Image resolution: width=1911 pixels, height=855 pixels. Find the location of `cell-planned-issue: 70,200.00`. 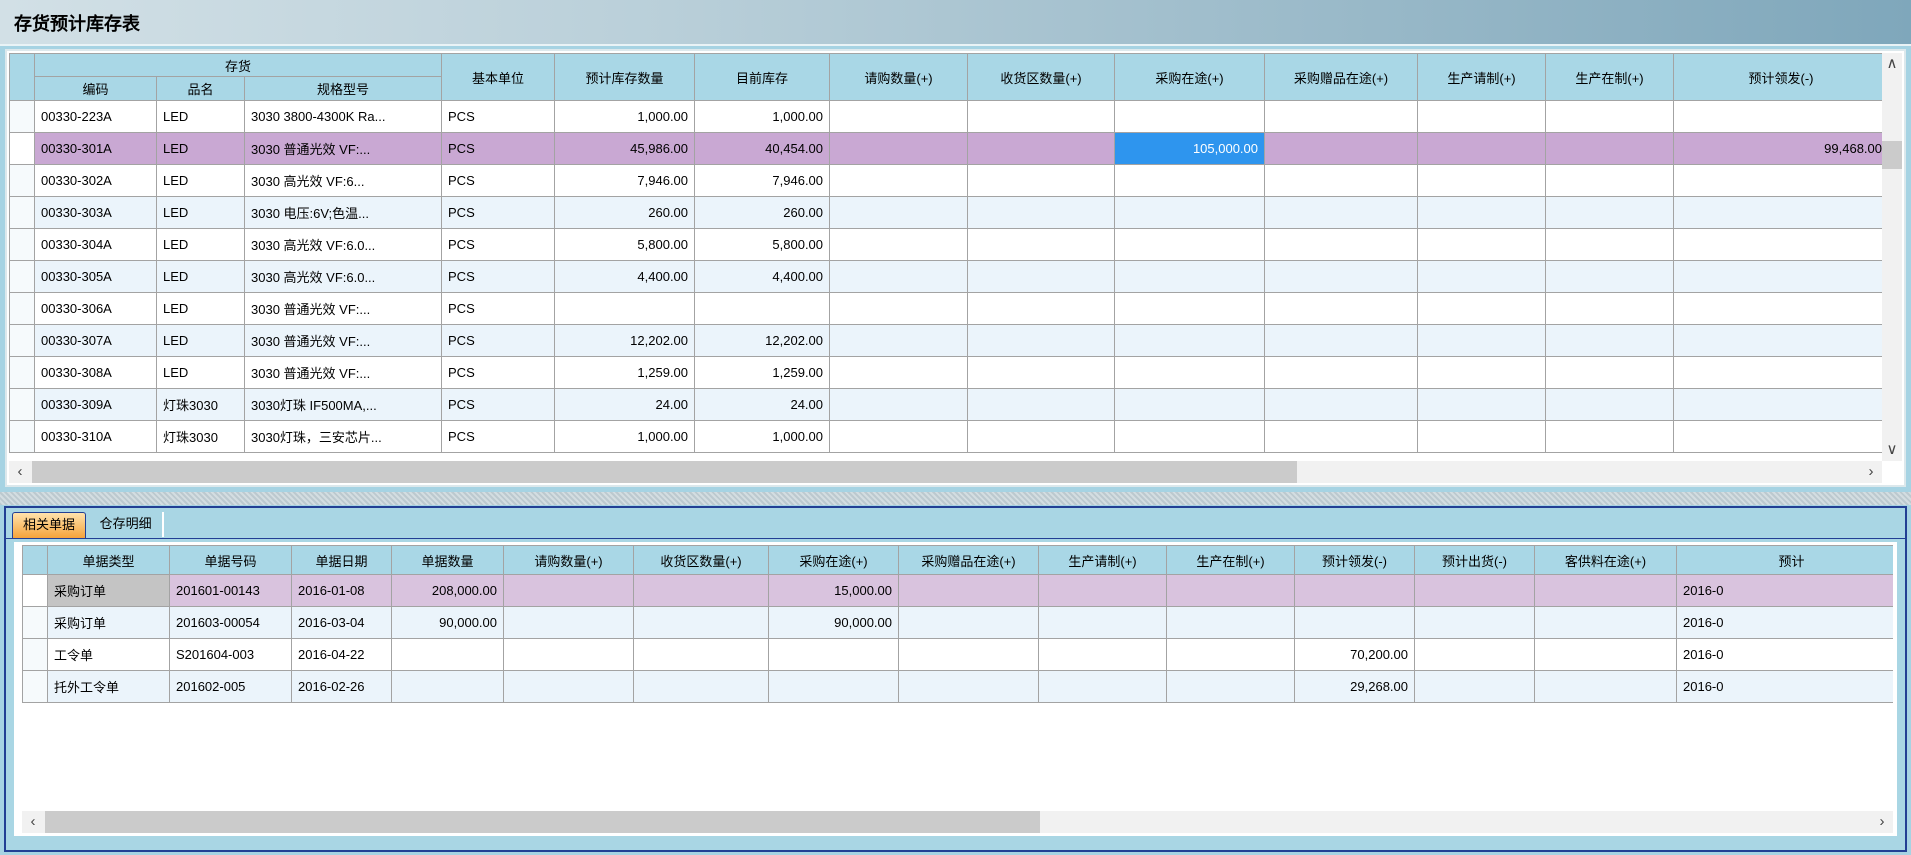

cell-planned-issue: 70,200.00 is located at coordinates (1354, 654).